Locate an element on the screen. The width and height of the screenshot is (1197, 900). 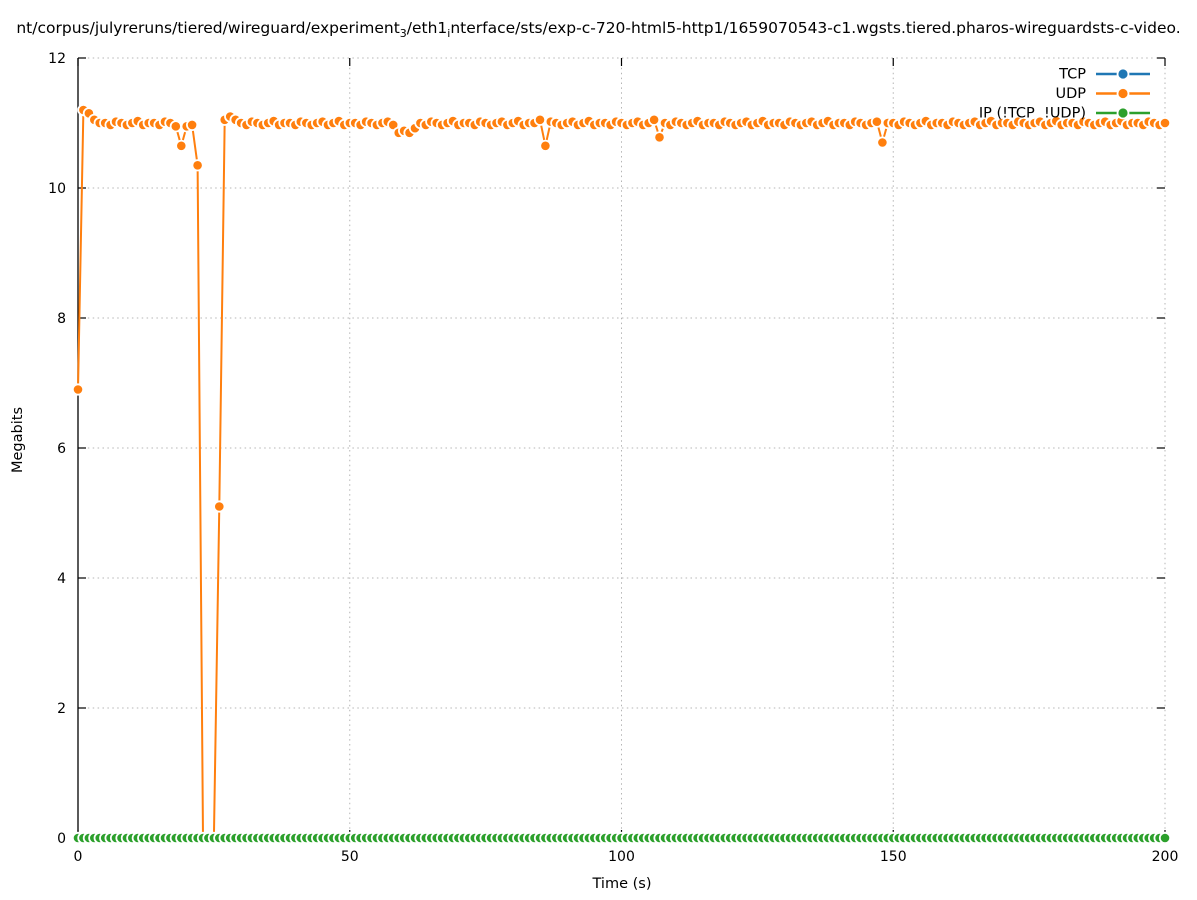
x-tick-label: 150 is located at coordinates (893, 857).